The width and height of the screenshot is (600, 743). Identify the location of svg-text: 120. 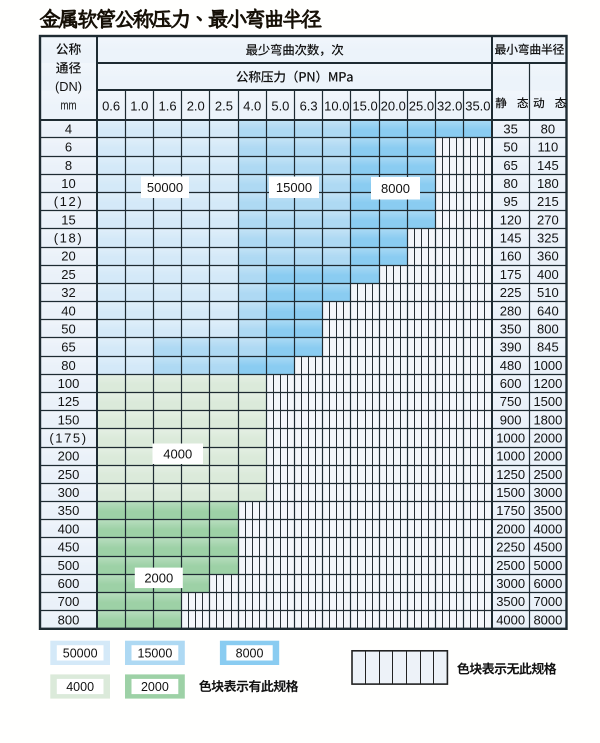
(511, 219).